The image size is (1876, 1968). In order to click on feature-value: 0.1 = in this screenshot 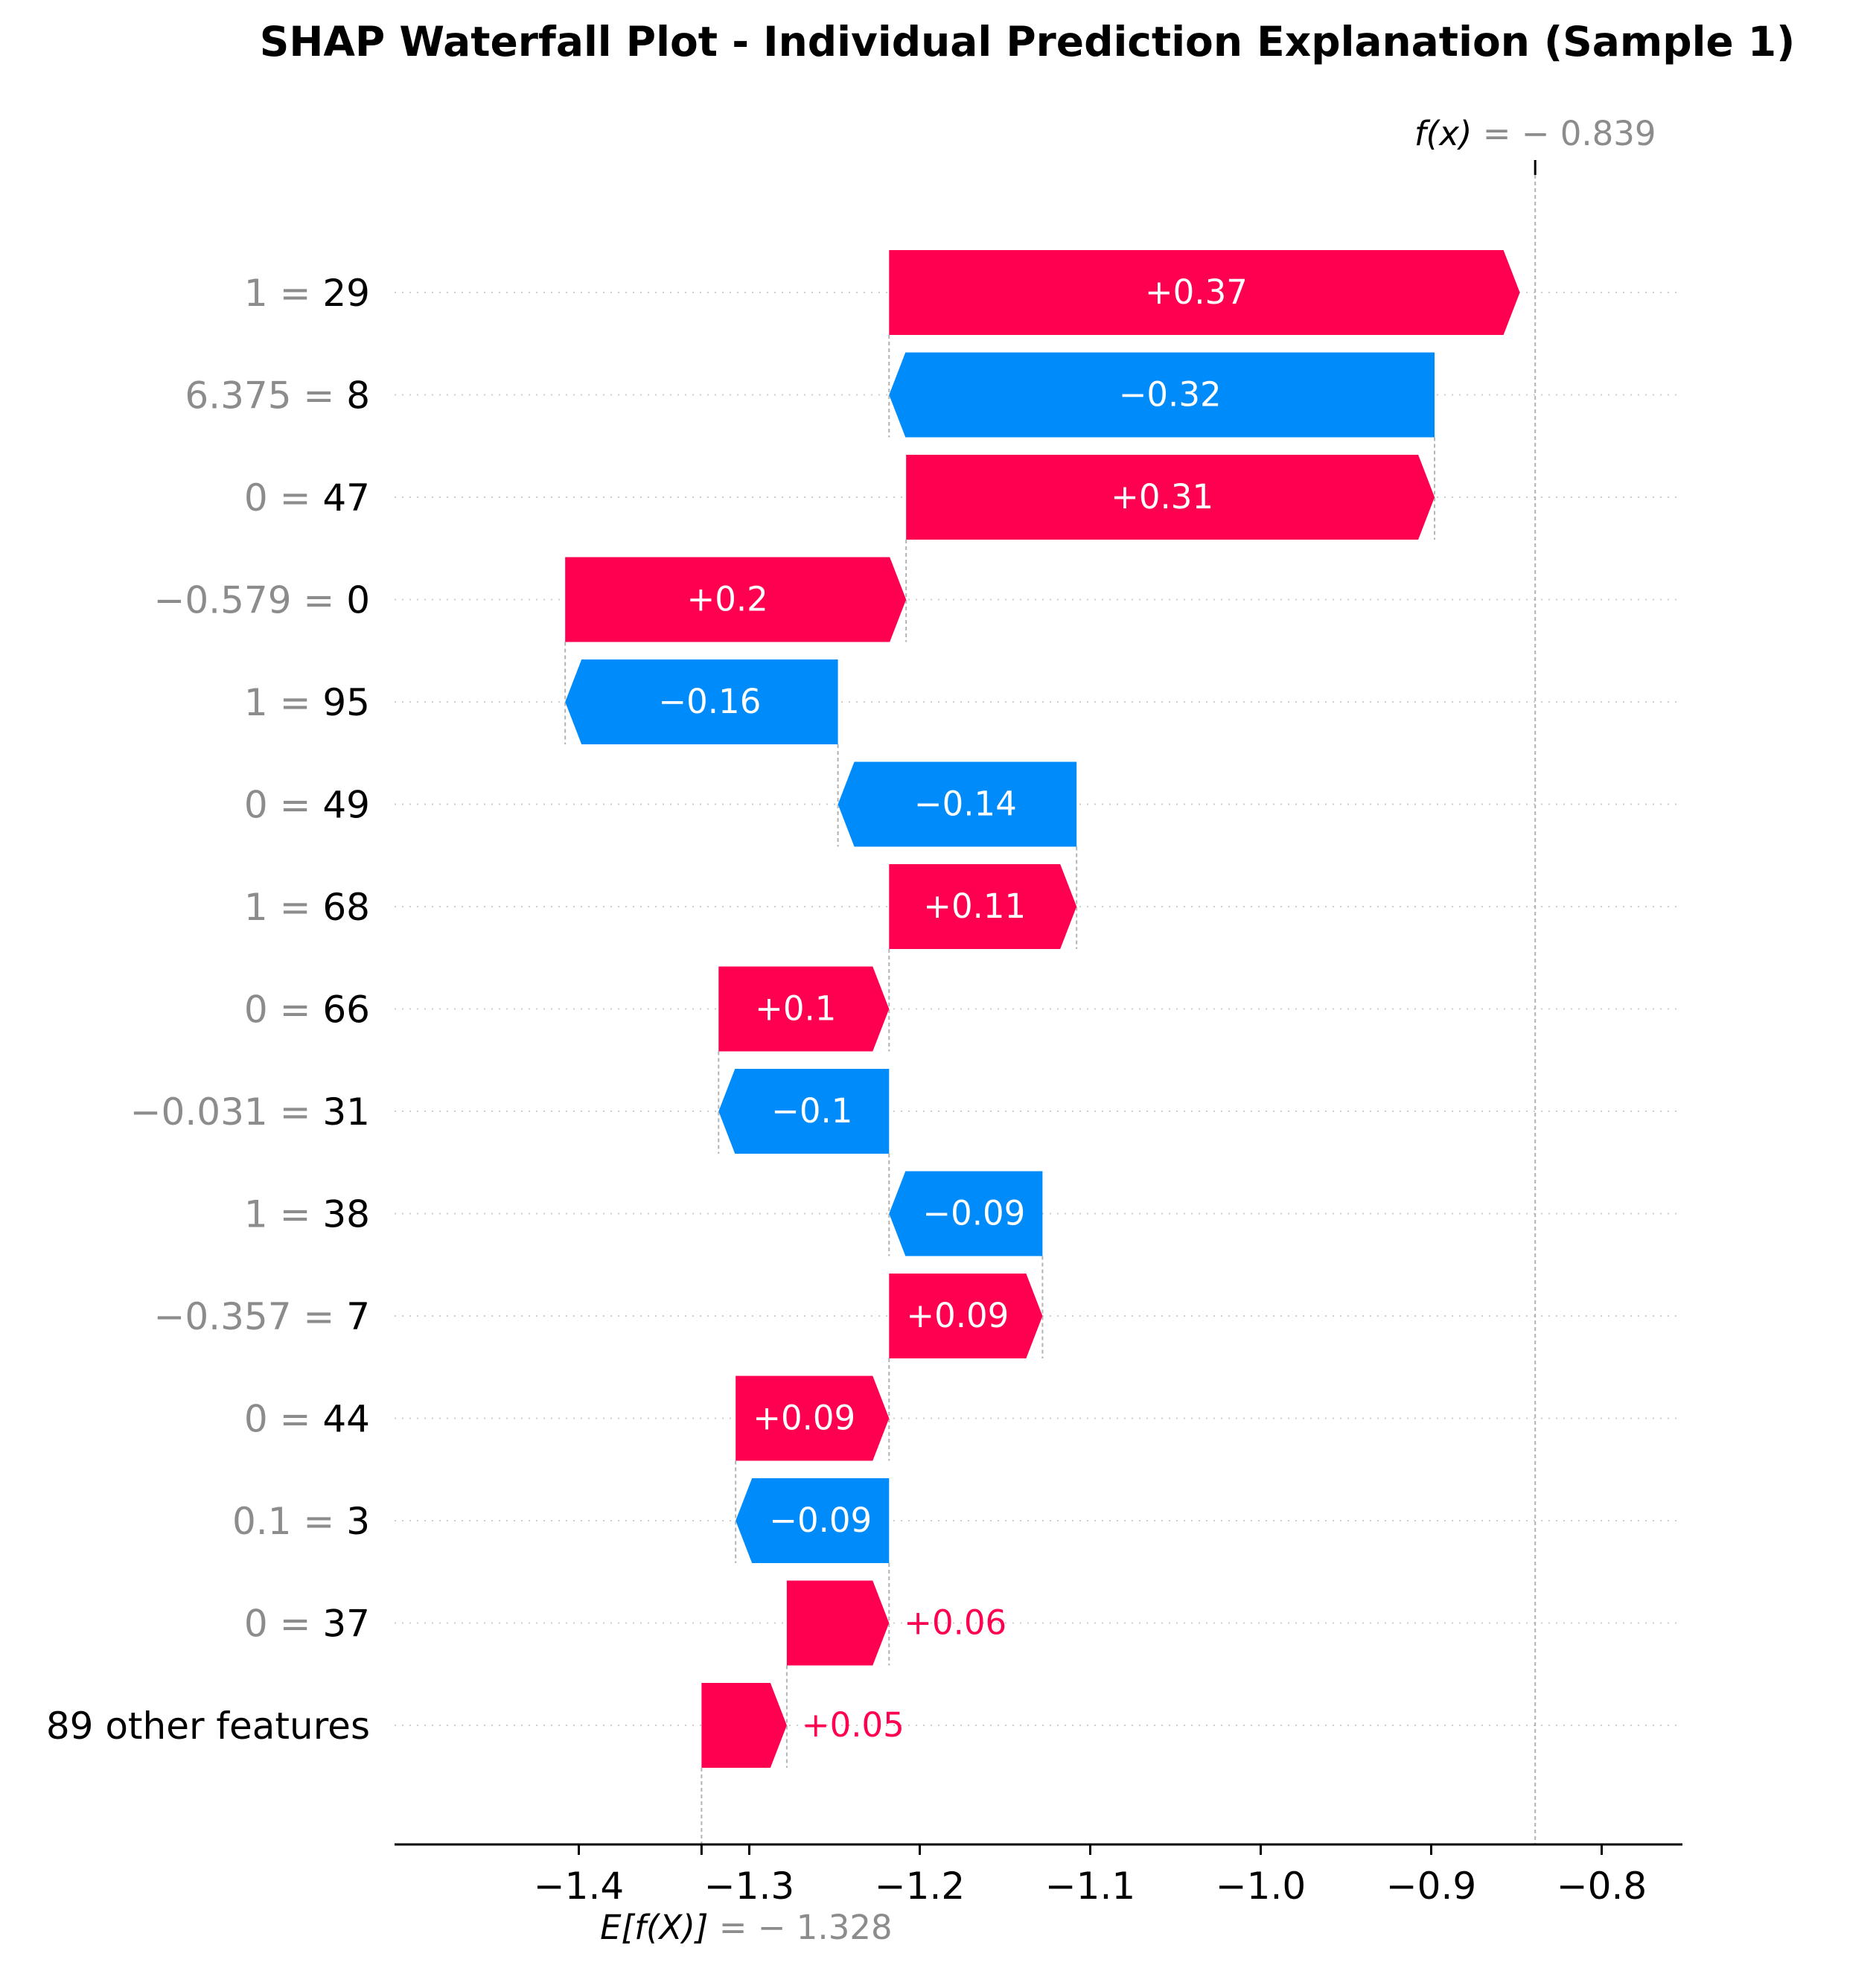, I will do `click(289, 1521)`.